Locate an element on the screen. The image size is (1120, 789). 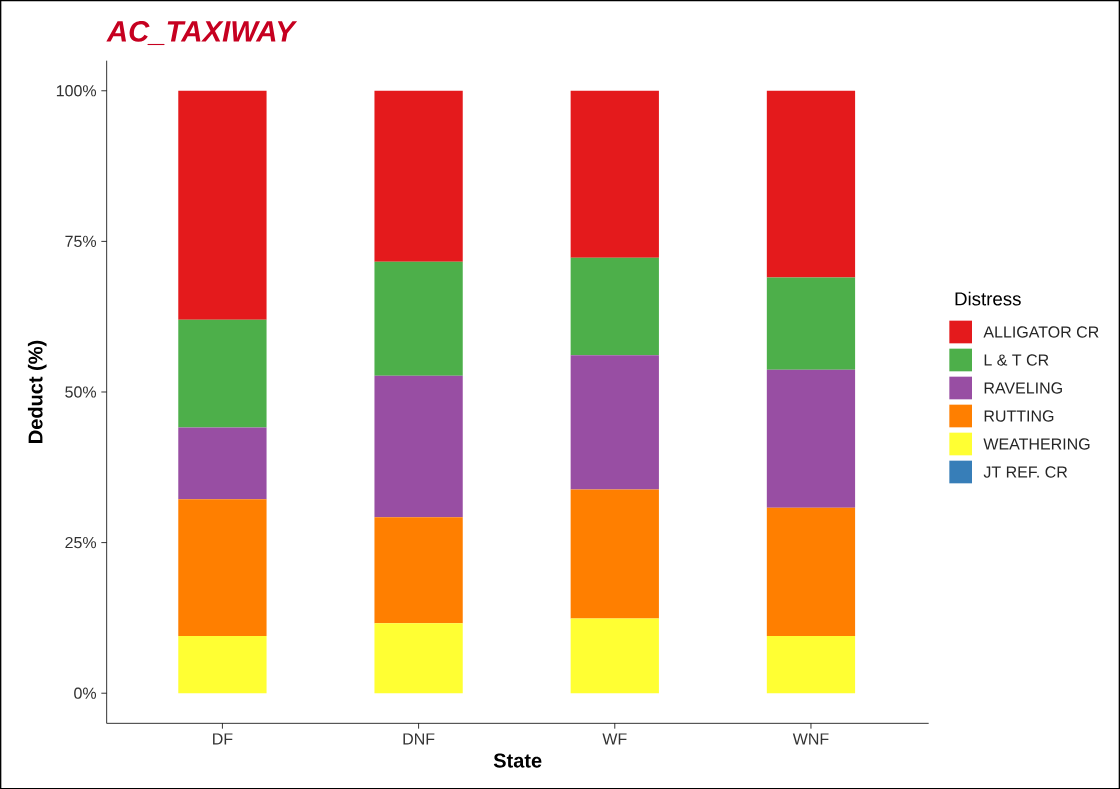
legend-label: WEATHERING is located at coordinates (1036, 444).